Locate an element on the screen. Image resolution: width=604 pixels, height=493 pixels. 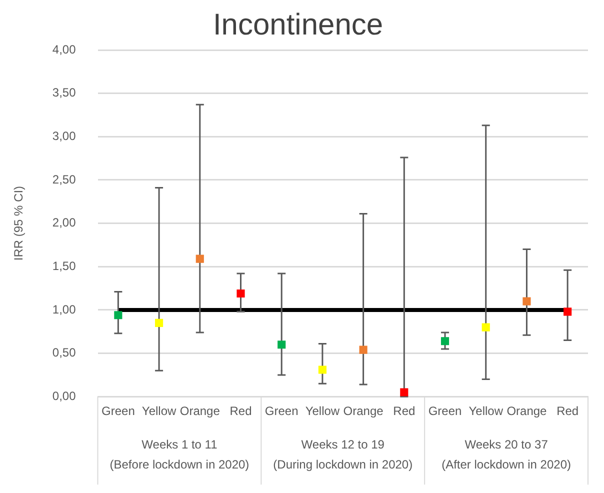
text: Weeks 12 to 19 (During lockdown in 2020) is located at coordinates (343, 455).